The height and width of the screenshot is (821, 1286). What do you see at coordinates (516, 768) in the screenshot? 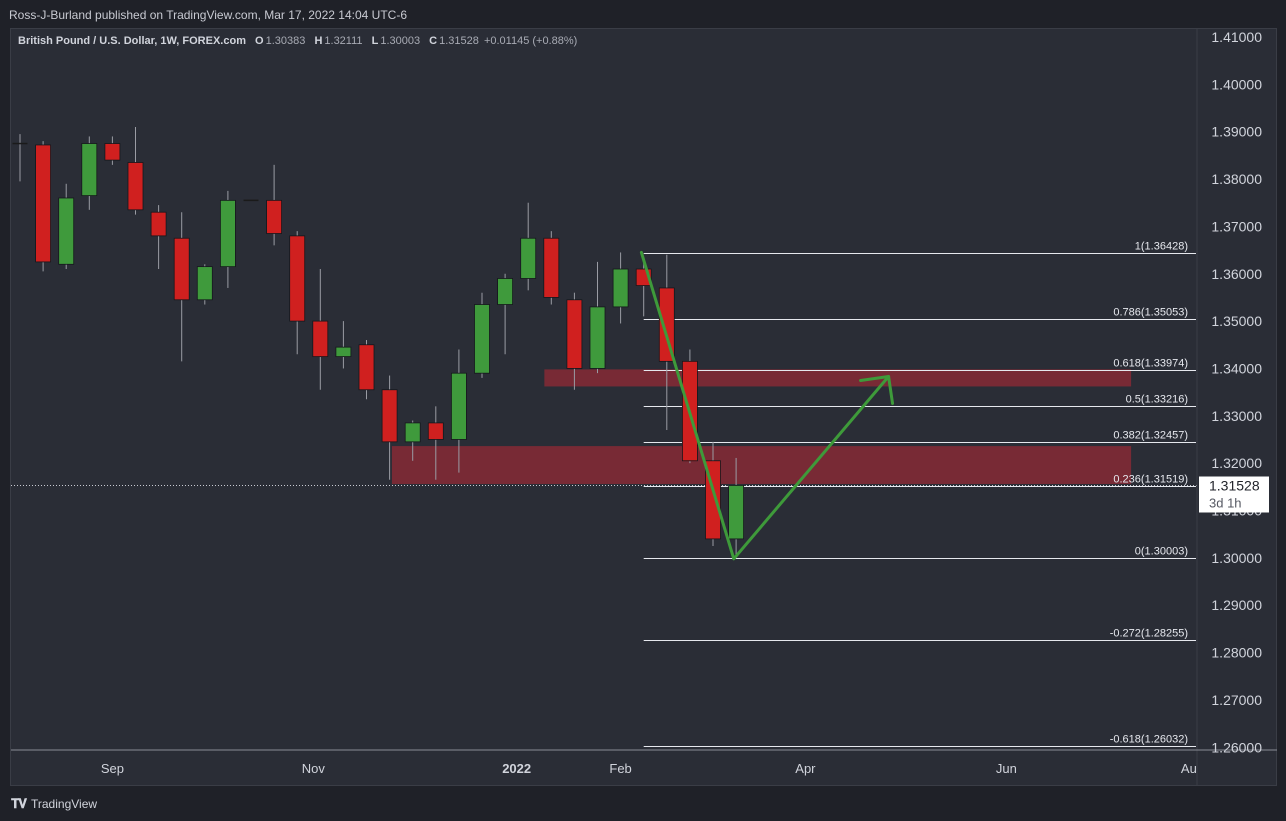
I see `x-tick-2: 2022` at bounding box center [516, 768].